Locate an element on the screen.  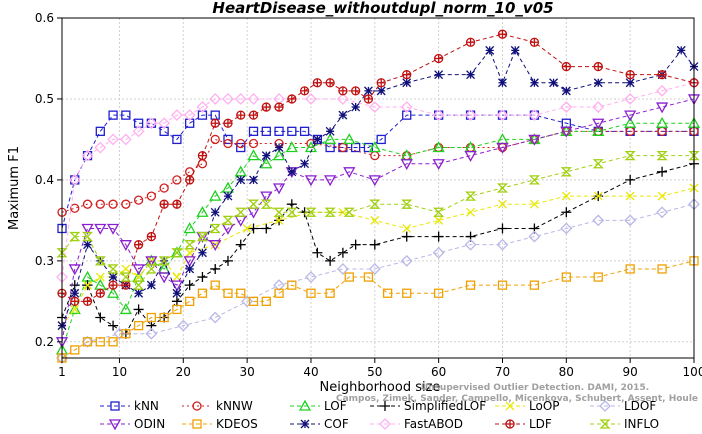
legend-label-odin: ODIN is located at coordinates (149, 424).